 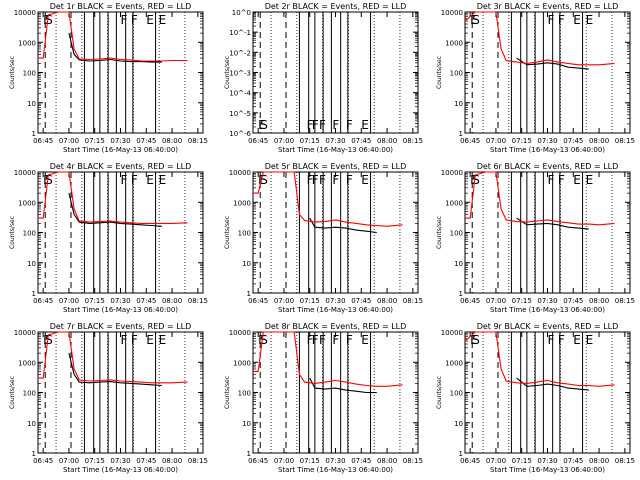 What do you see at coordinates (548, 166) in the screenshot?
I see `panel-title: Det 6r BLACK = Events, RED = LLD` at bounding box center [548, 166].